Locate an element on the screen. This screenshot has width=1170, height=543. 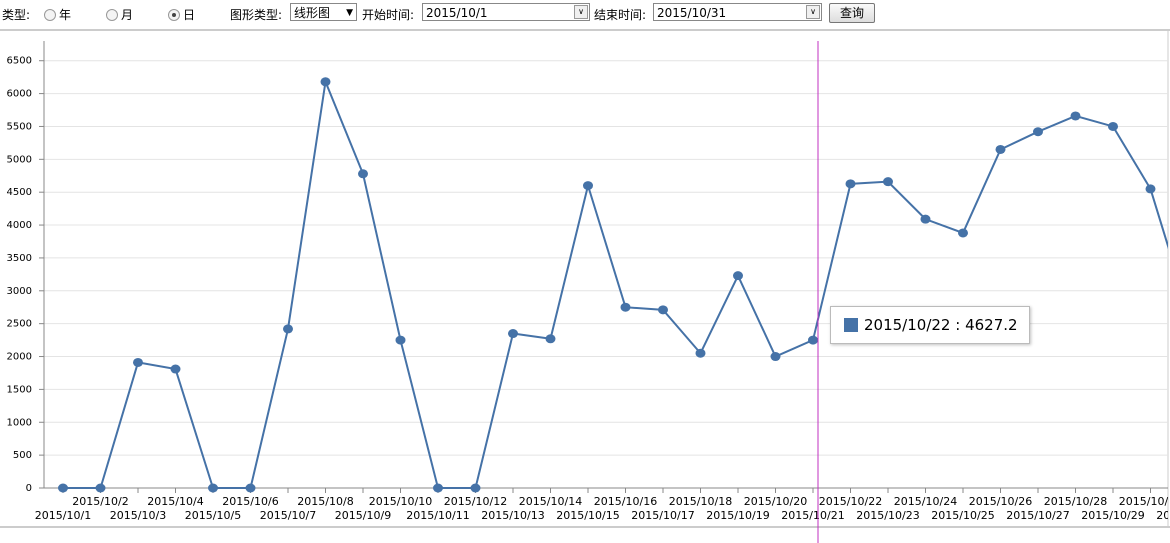
radio-label: 年 is located at coordinates (65, 15).